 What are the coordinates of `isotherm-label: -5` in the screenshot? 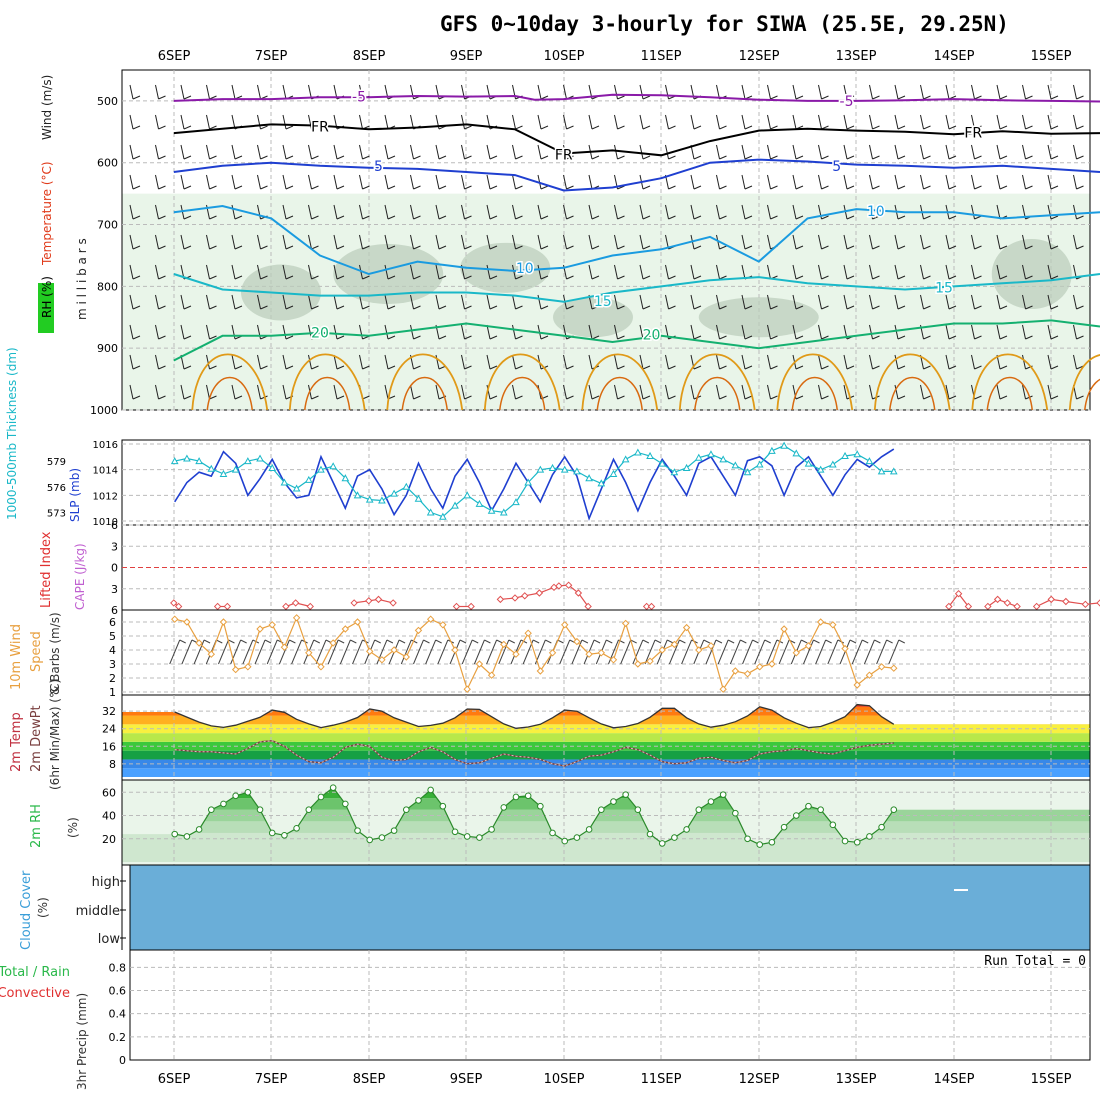 It's located at (847, 102).